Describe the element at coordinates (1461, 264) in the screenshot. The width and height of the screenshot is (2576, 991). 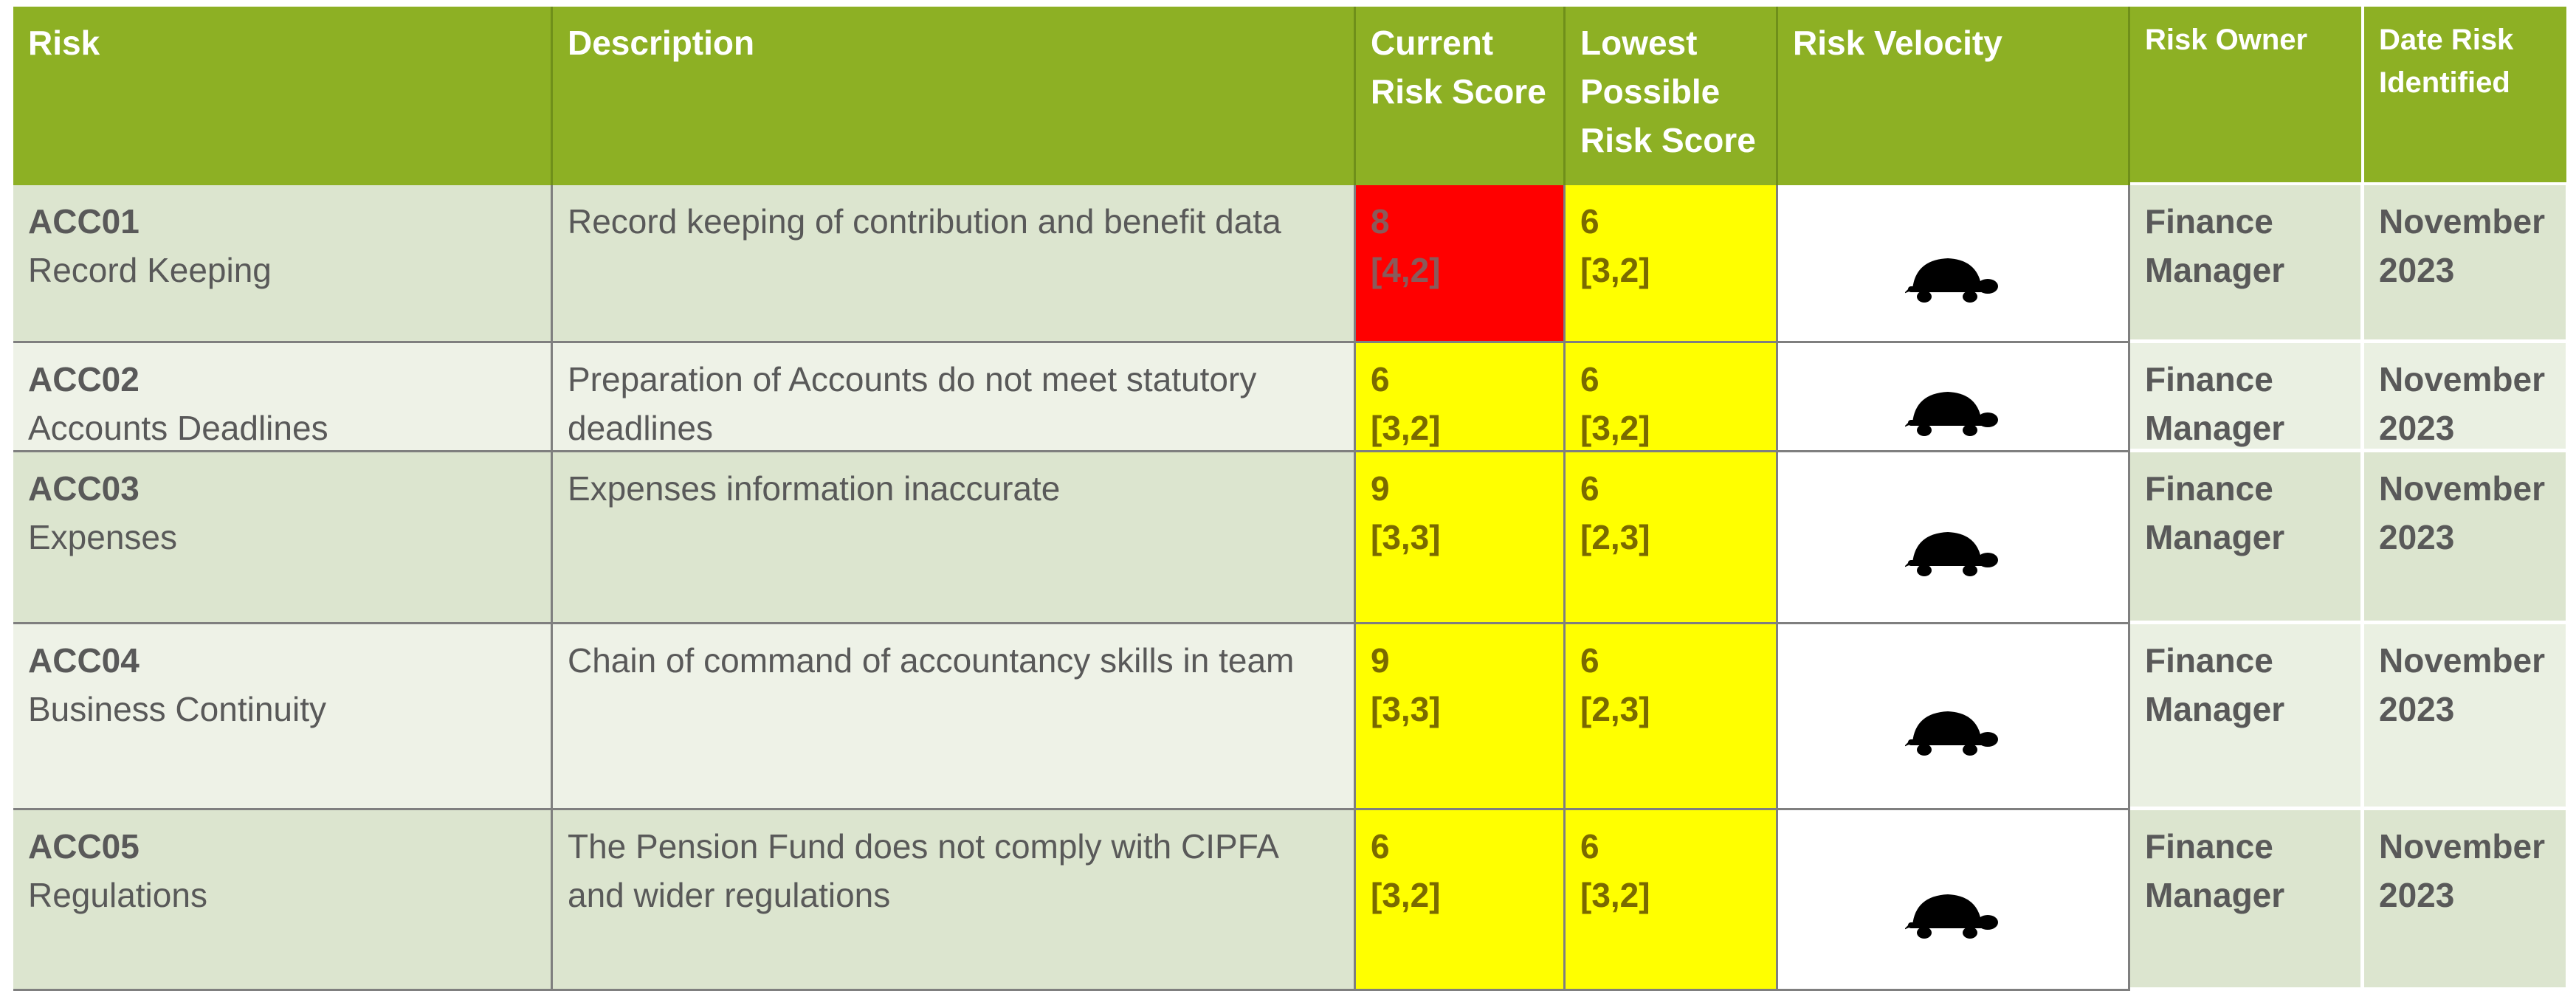
I see `current-score-cell: 8 [4,2]` at that location.